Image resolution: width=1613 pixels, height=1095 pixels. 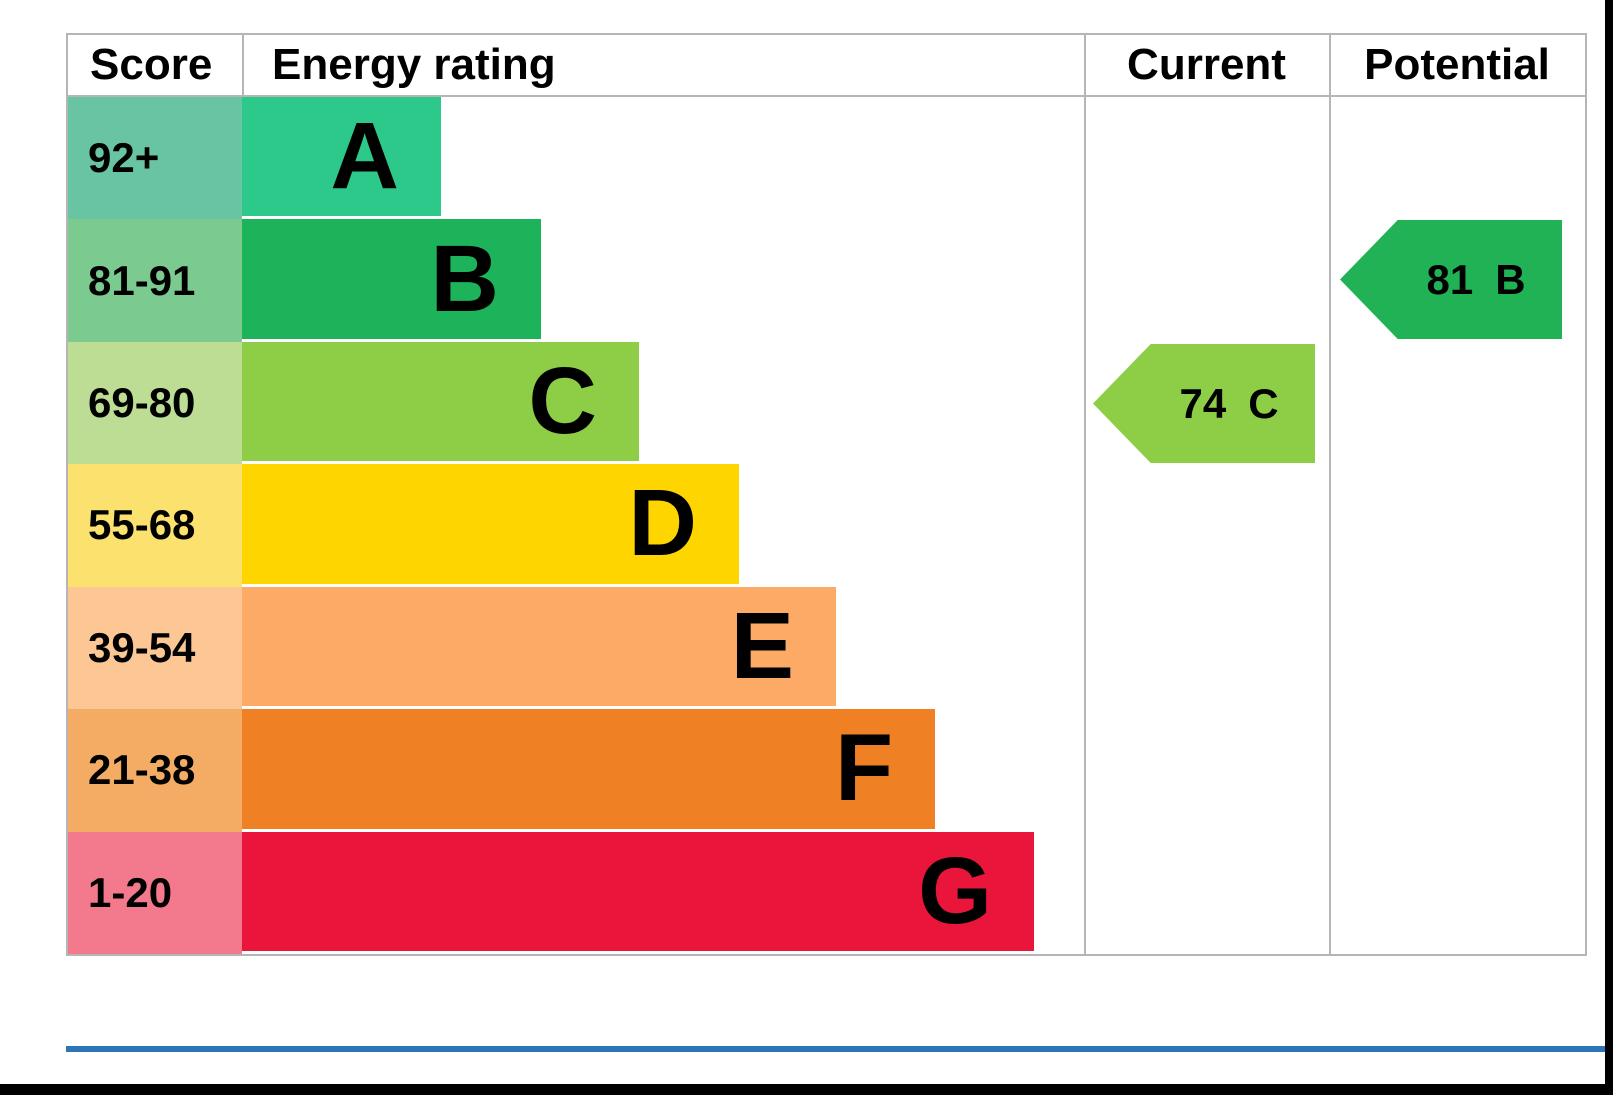 What do you see at coordinates (638, 892) in the screenshot?
I see `band-bar: G` at bounding box center [638, 892].